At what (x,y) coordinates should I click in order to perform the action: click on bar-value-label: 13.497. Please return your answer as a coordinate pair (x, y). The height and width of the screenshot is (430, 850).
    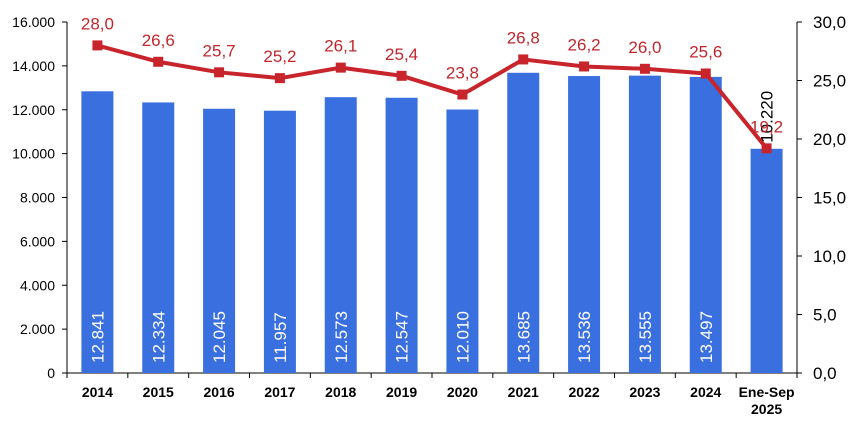
    Looking at the image, I should click on (706, 337).